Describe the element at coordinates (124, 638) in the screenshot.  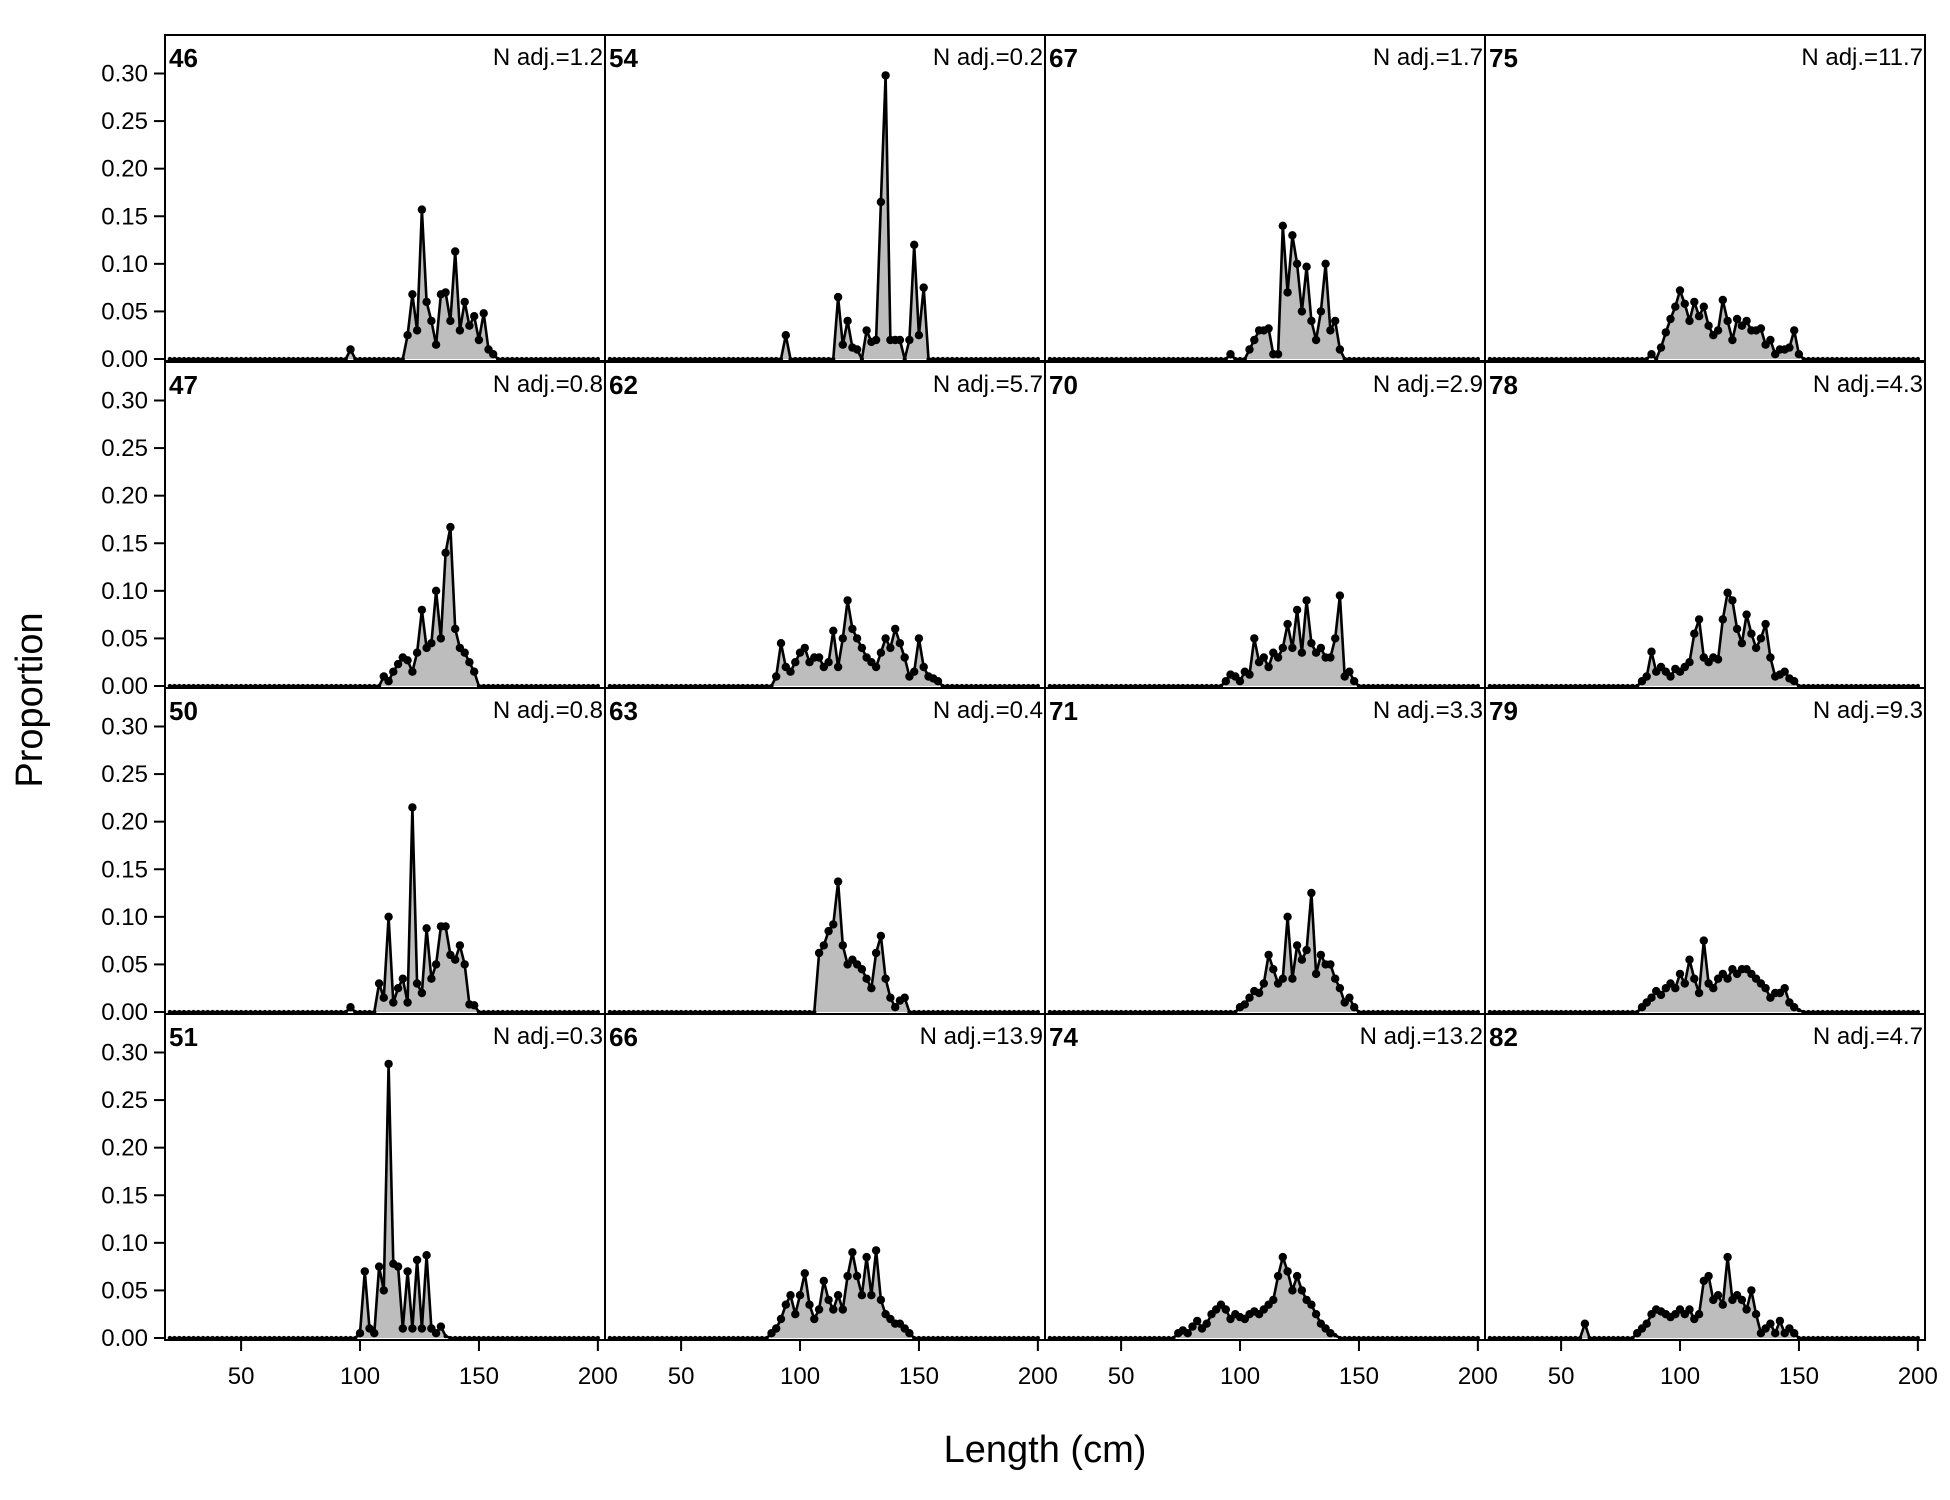
I see `y-tick-label: 0.05` at that location.